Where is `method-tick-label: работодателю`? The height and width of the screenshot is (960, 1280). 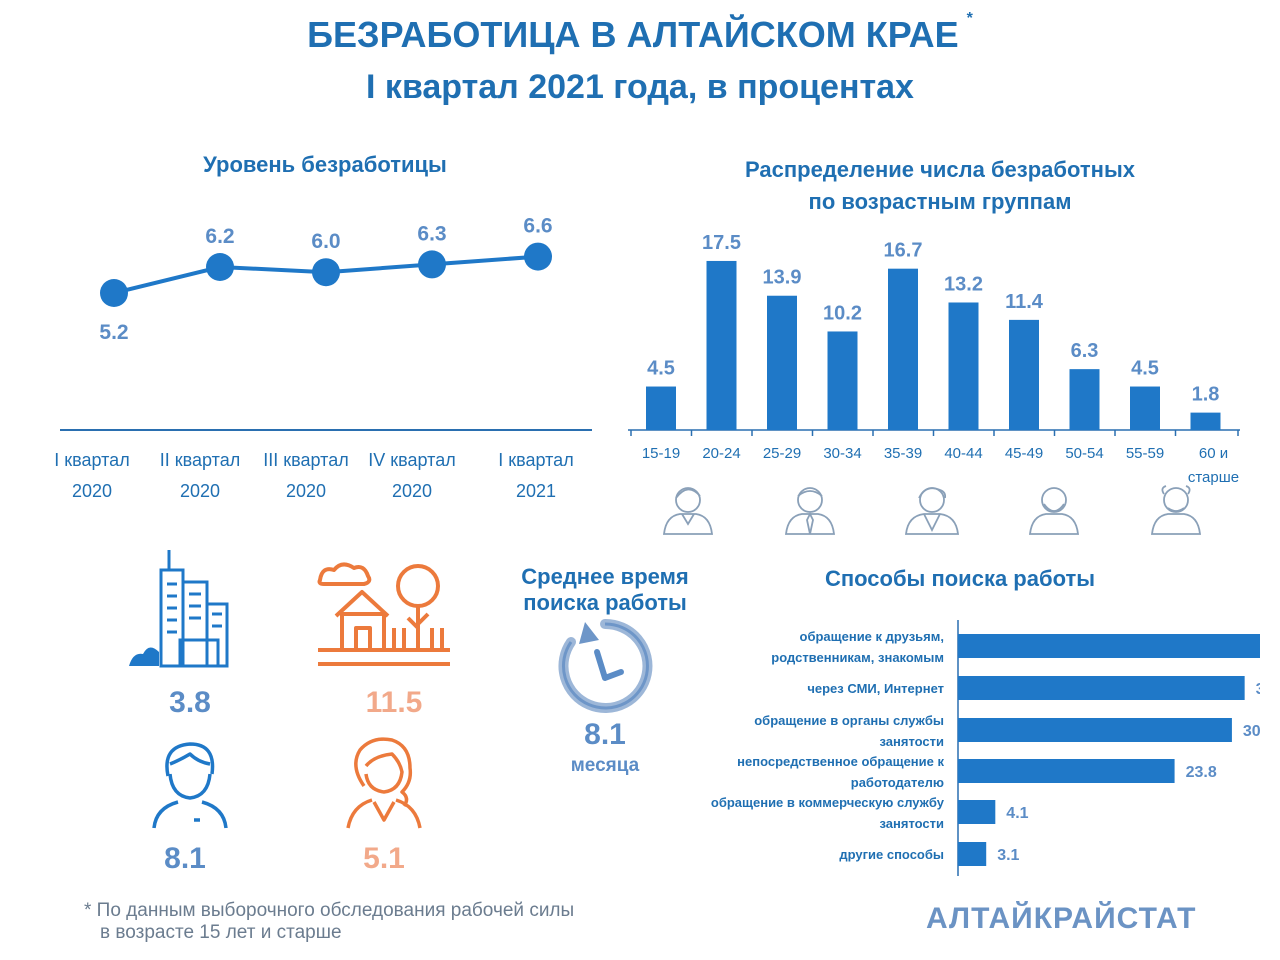
method-tick-label: работодателю is located at coordinates (897, 782).